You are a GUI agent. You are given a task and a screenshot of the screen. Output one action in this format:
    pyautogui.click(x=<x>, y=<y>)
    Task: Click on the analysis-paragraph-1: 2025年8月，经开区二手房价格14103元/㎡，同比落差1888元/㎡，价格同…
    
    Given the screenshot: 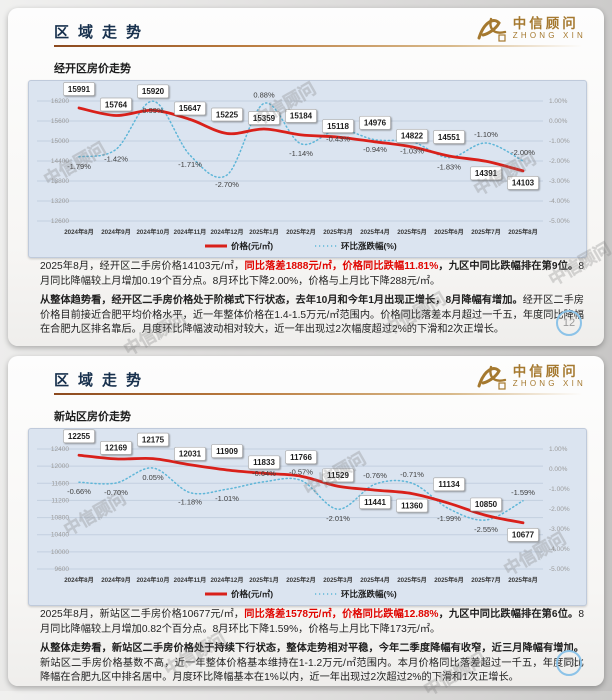 What is the action you would take?
    pyautogui.click(x=312, y=274)
    